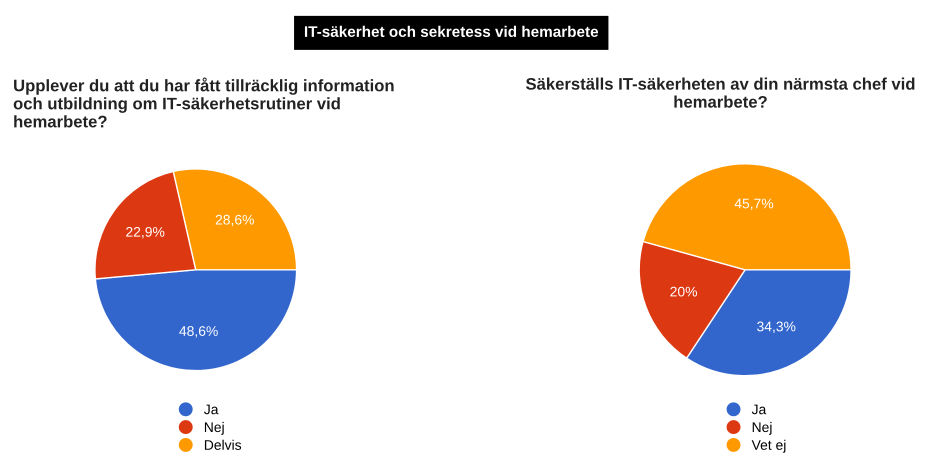 This screenshot has height=470, width=948. What do you see at coordinates (145, 232) in the screenshot?
I see `data-label: 22,9%` at bounding box center [145, 232].